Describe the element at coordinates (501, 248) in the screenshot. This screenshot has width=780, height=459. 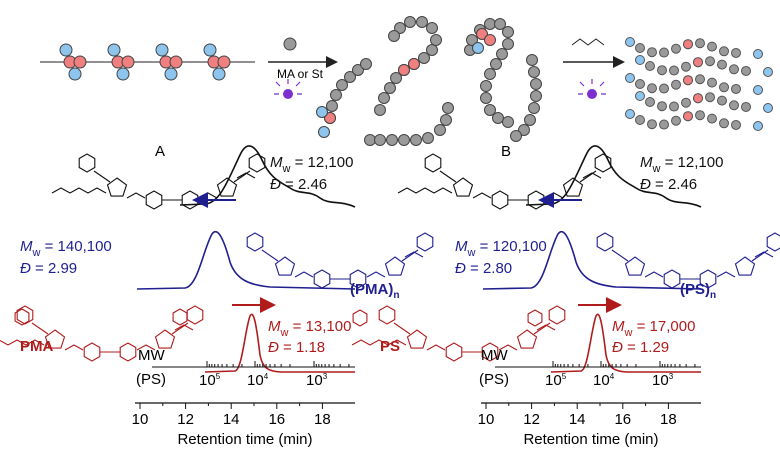
I see `mw-label: Mw = 120,100` at that location.